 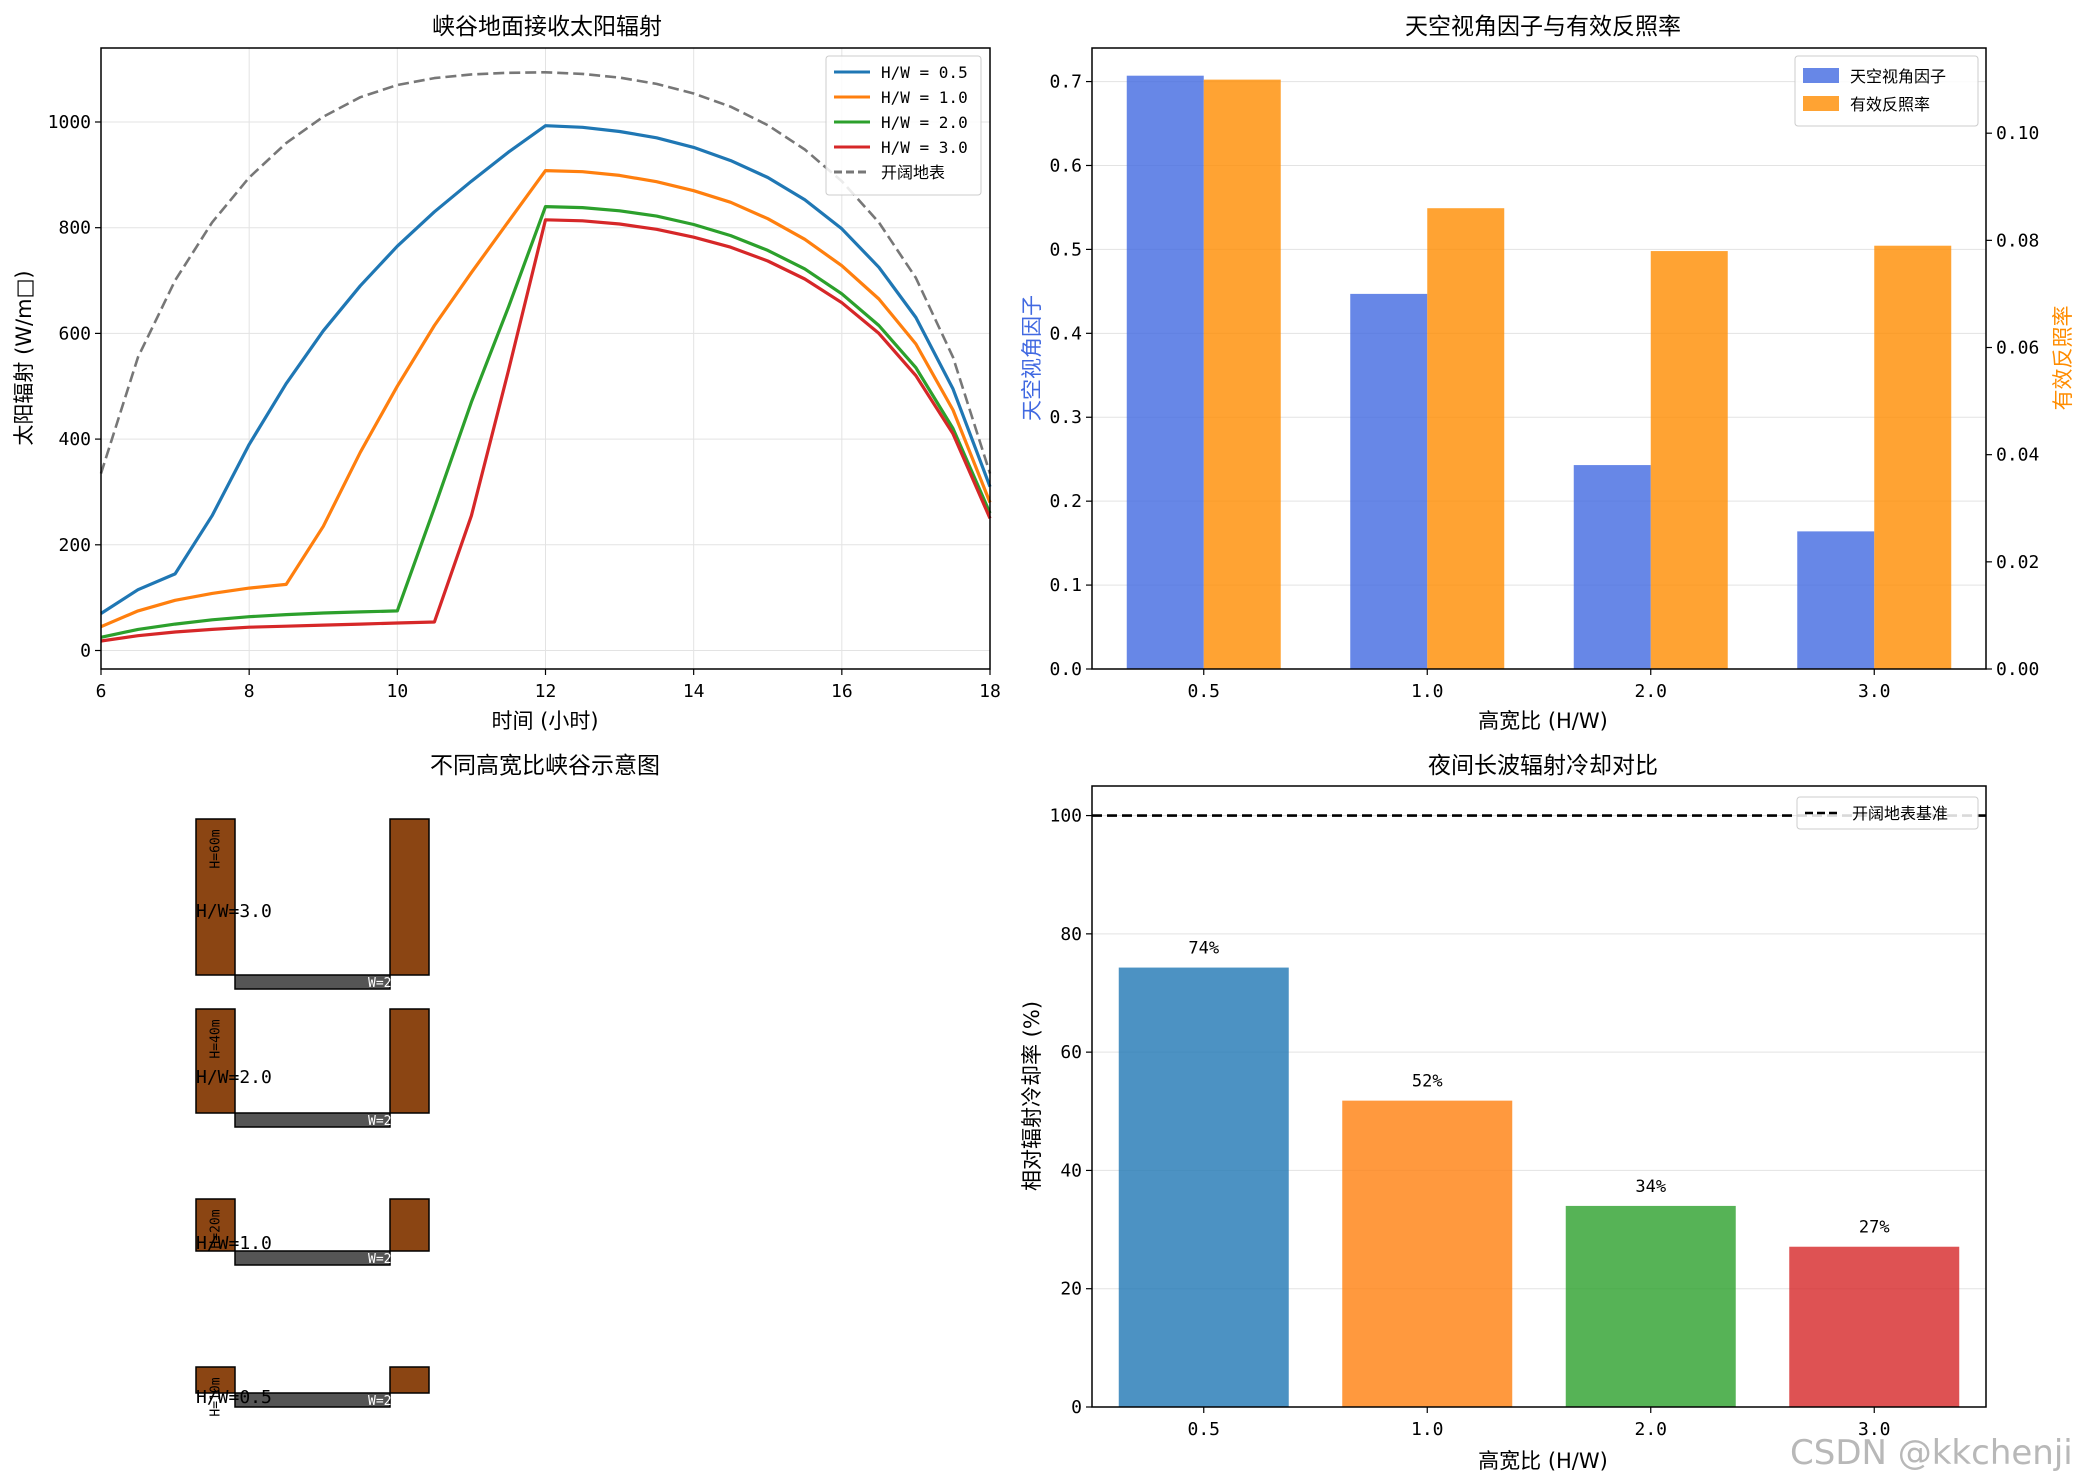 What do you see at coordinates (1886, 91) in the screenshot?
I see `legend-box` at bounding box center [1886, 91].